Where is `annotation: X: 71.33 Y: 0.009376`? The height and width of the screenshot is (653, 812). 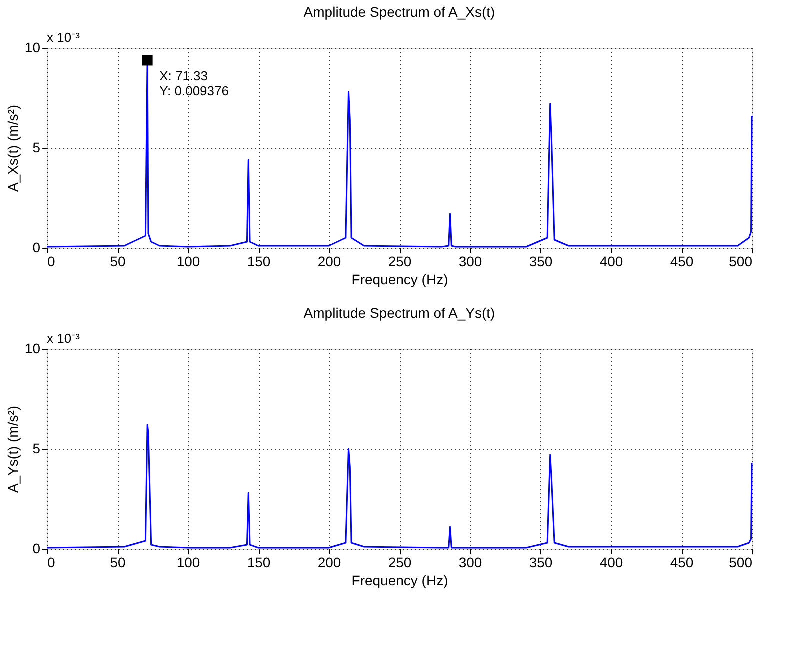 annotation: X: 71.33 Y: 0.009376 is located at coordinates (194, 83).